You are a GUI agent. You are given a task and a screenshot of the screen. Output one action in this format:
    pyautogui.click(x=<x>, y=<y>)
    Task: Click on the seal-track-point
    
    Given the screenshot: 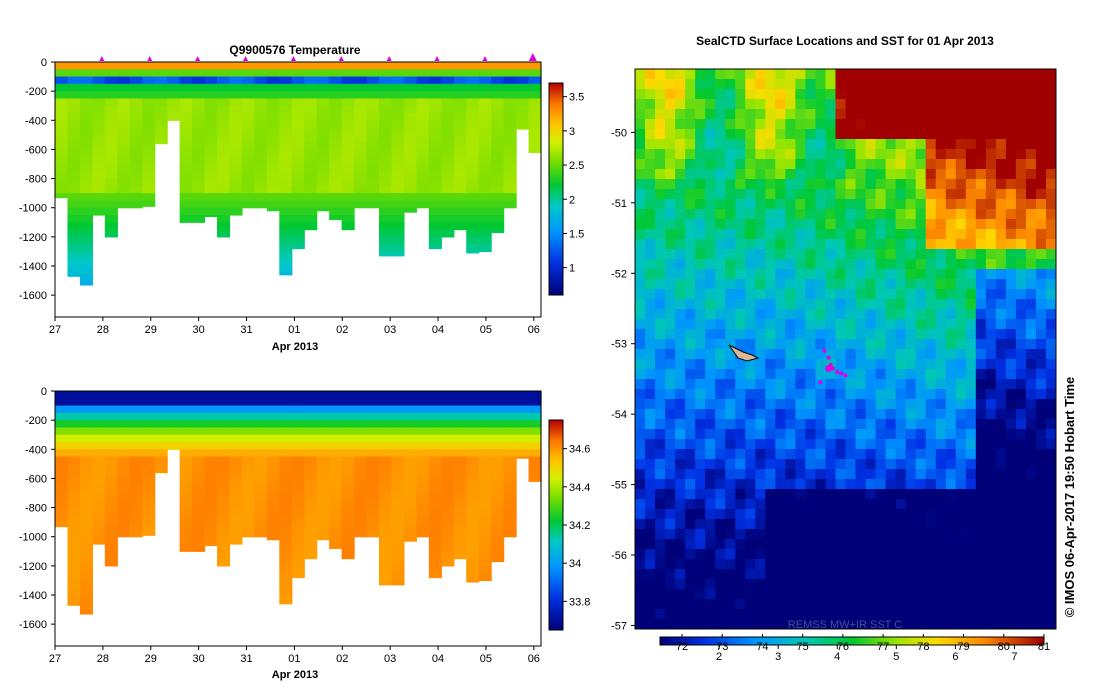 What is the action you would take?
    pyautogui.click(x=837, y=371)
    